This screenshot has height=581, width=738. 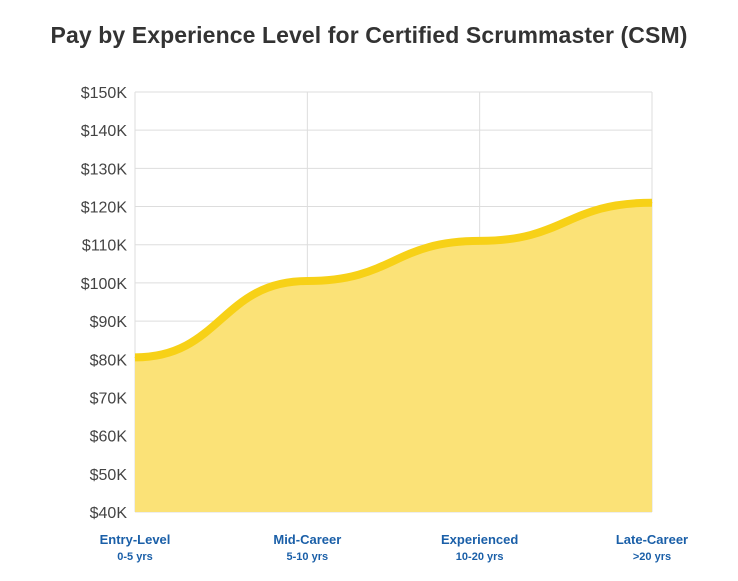 What do you see at coordinates (104, 93) in the screenshot?
I see `y-tick-label: $150K` at bounding box center [104, 93].